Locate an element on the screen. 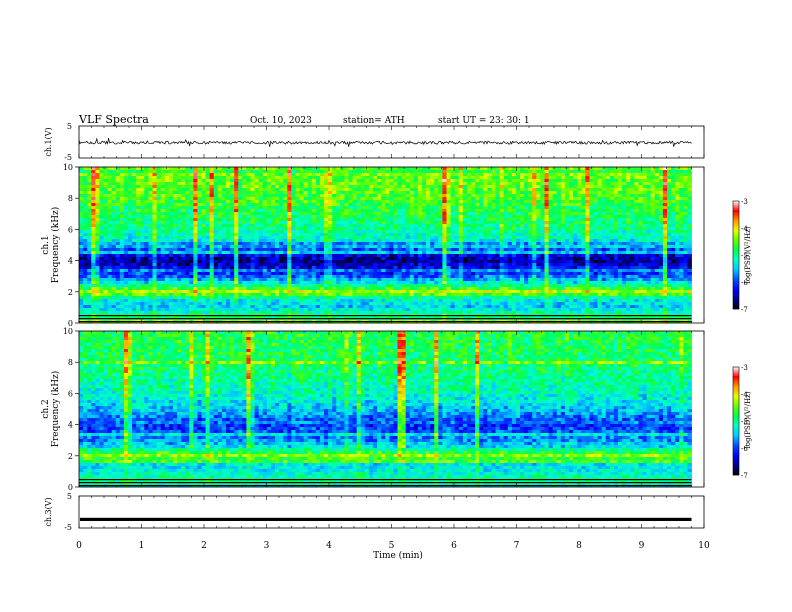 Image resolution: width=792 pixels, height=612 pixels. cb1-tick-label: -3 is located at coordinates (744, 202).